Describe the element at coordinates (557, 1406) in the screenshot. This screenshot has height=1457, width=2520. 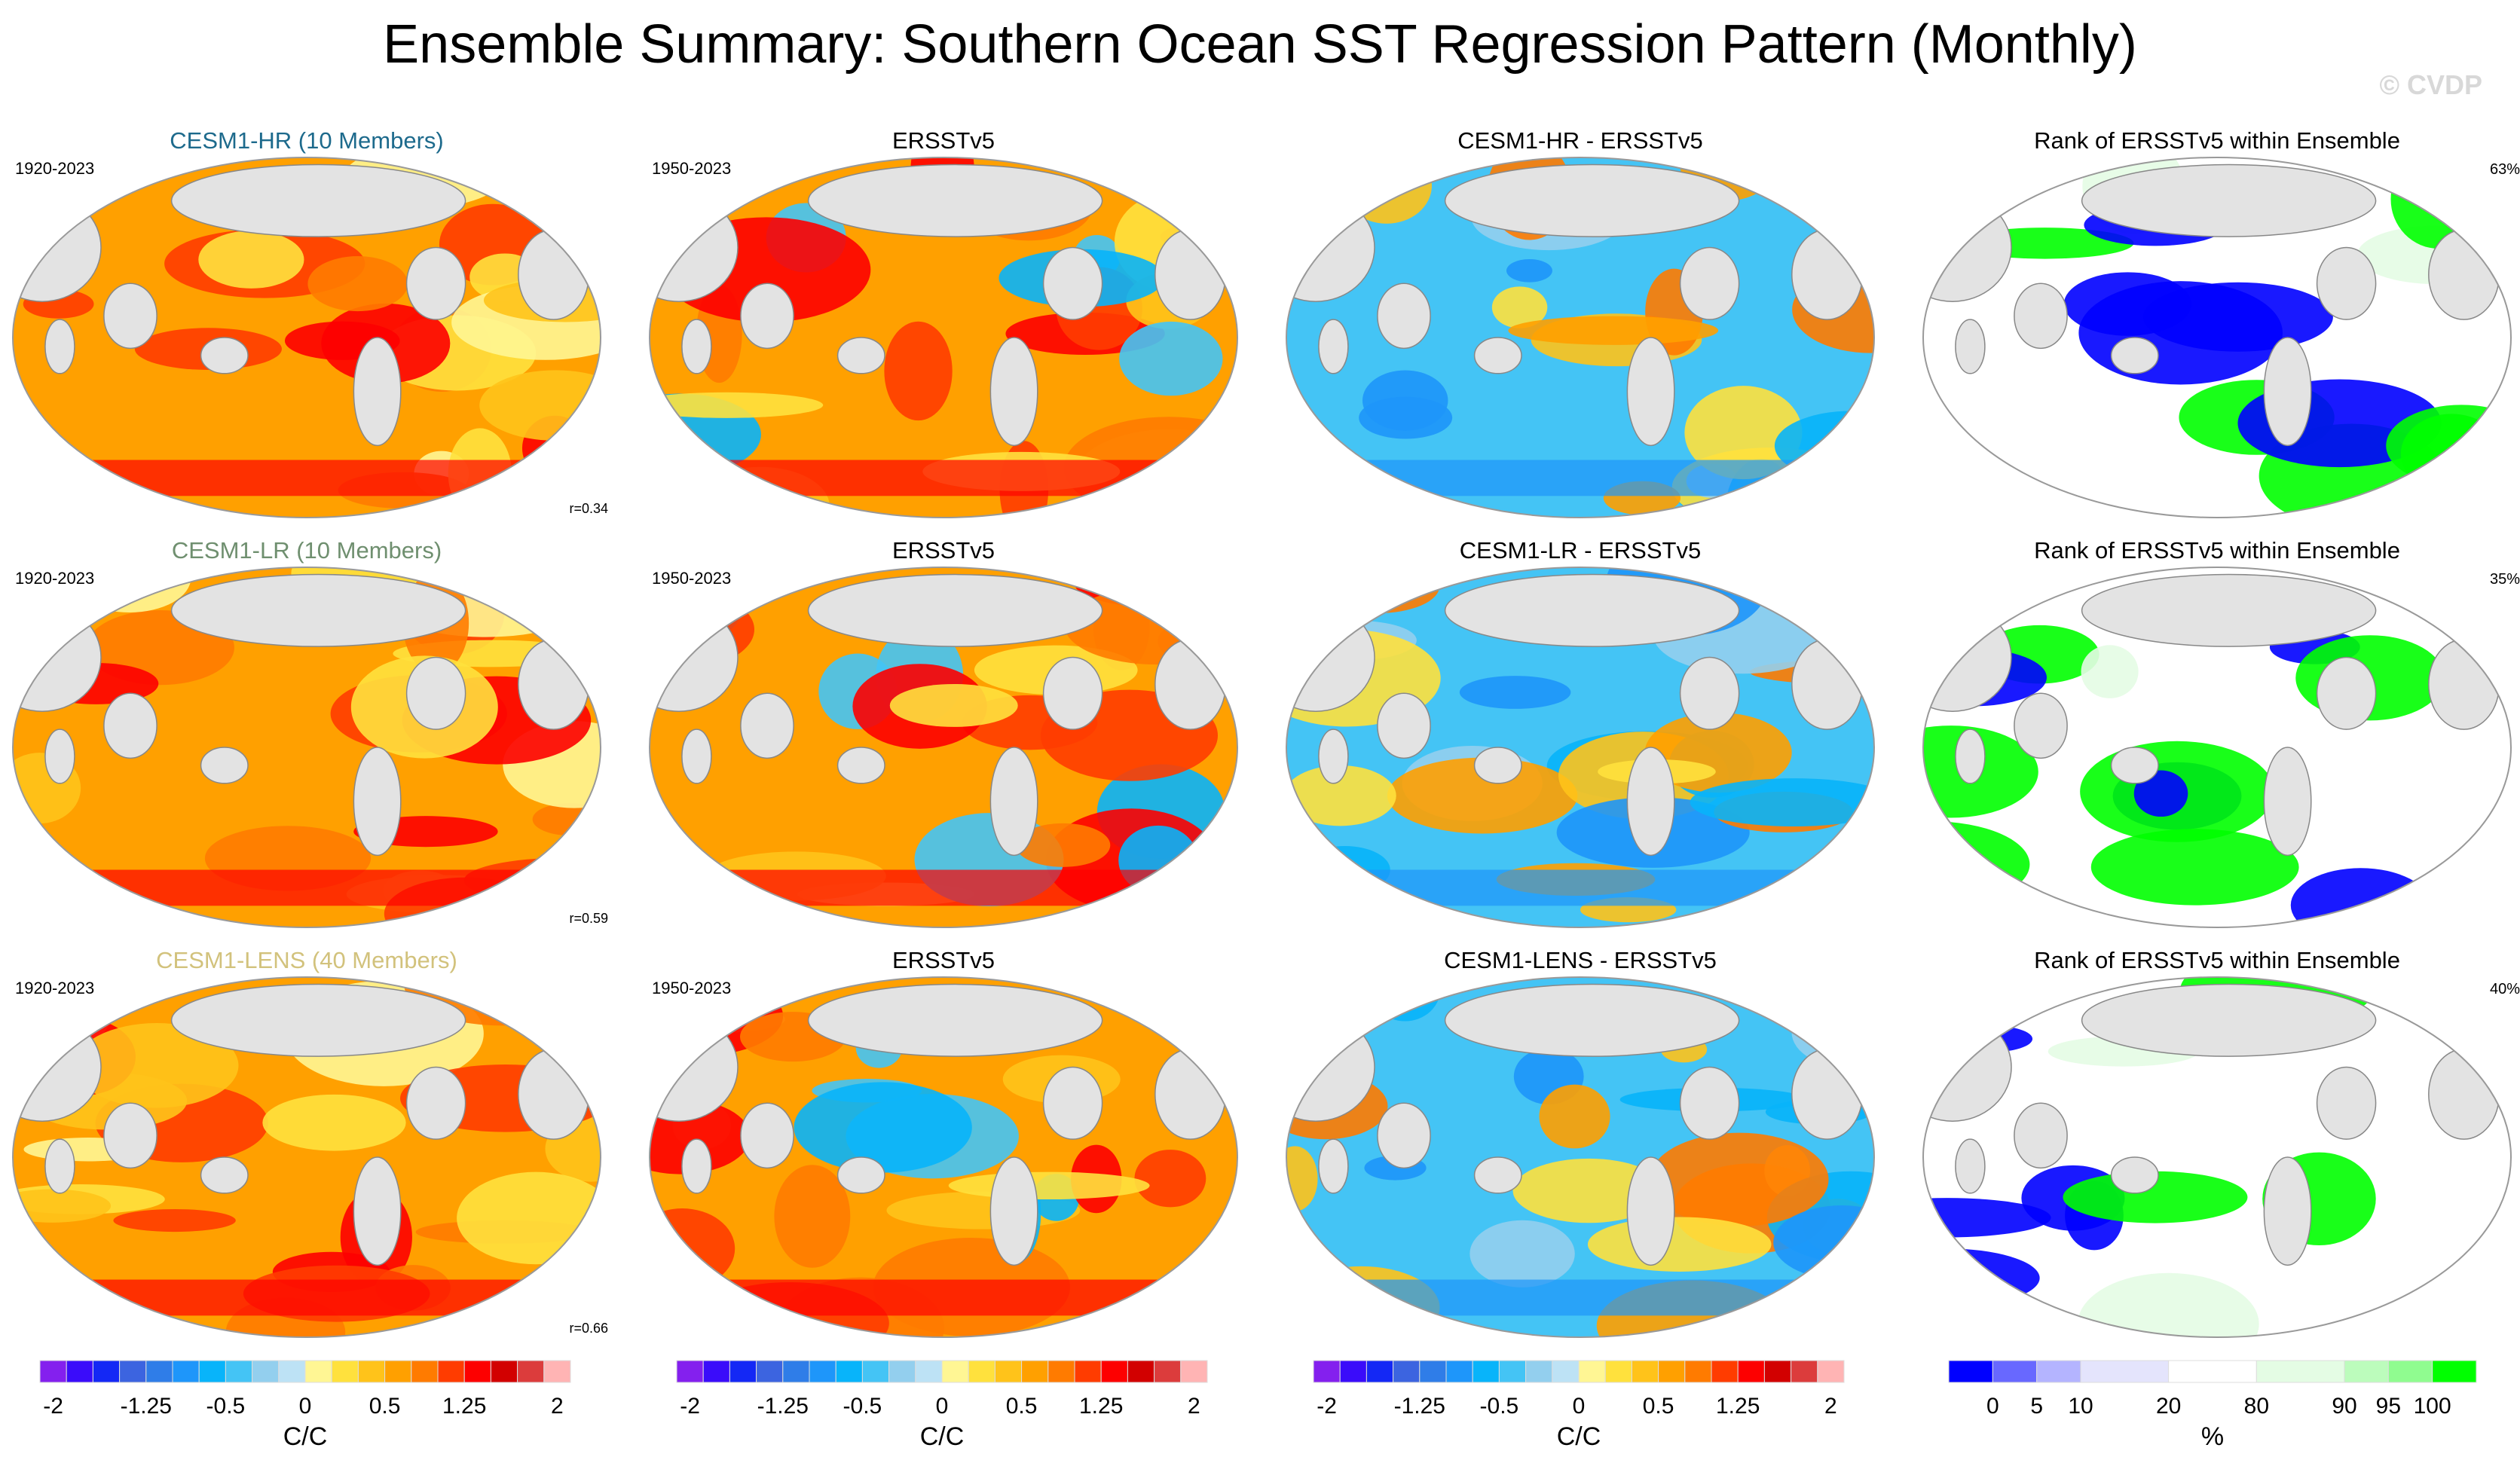
I see `colorbar-tick-label: 2` at that location.